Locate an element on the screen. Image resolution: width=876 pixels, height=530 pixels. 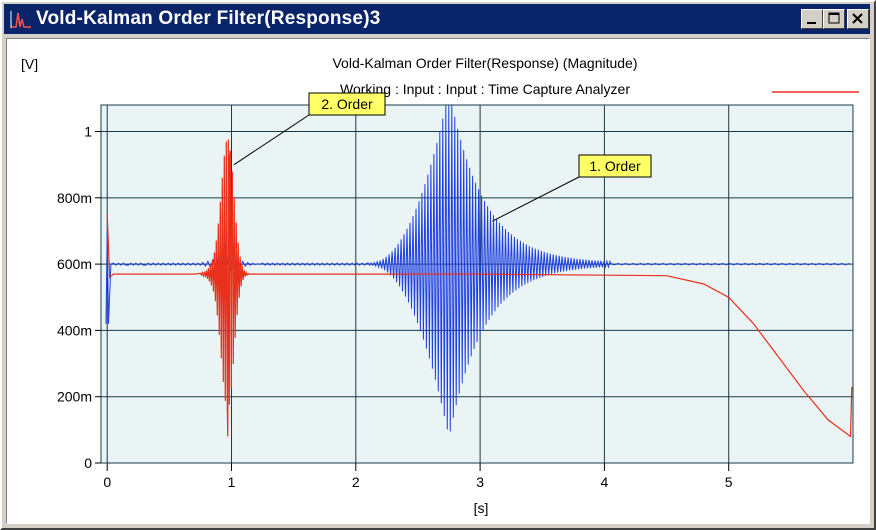
maximize-icon is located at coordinates (834, 18).